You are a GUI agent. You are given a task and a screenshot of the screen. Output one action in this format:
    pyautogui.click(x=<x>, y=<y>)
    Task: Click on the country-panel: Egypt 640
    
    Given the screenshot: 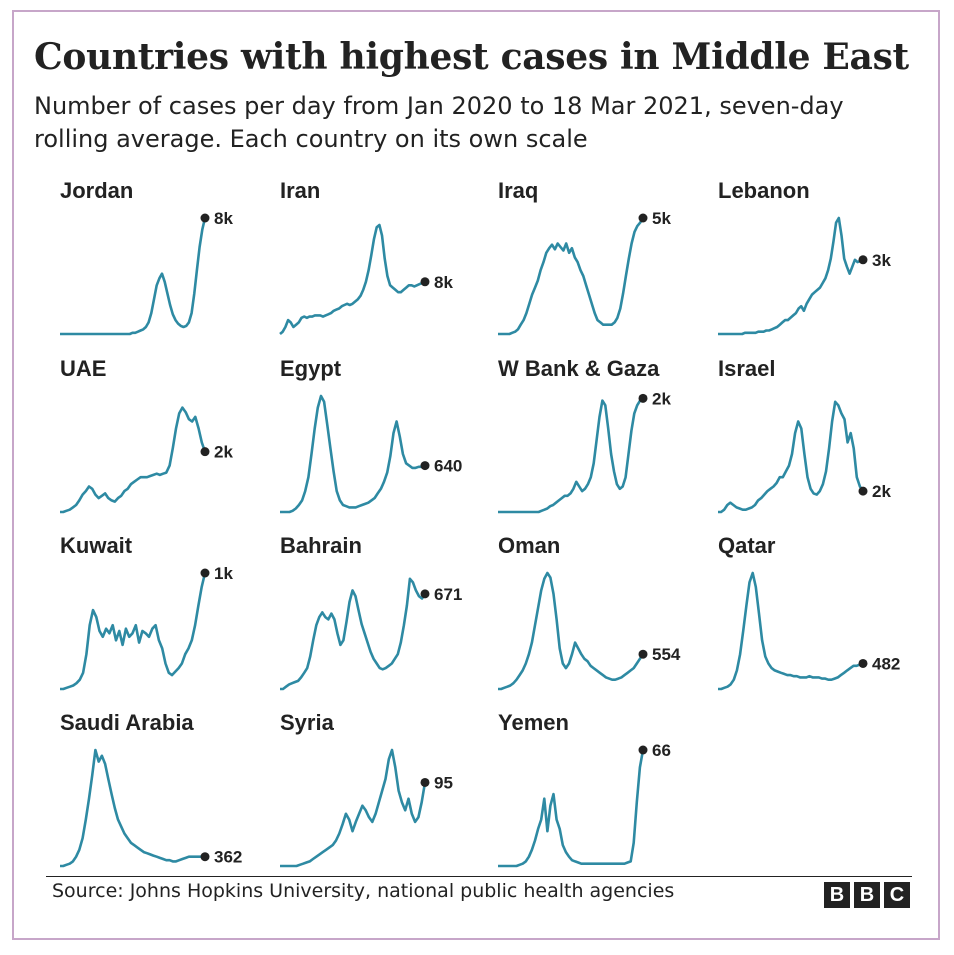 What is the action you would take?
    pyautogui.click(x=385, y=441)
    